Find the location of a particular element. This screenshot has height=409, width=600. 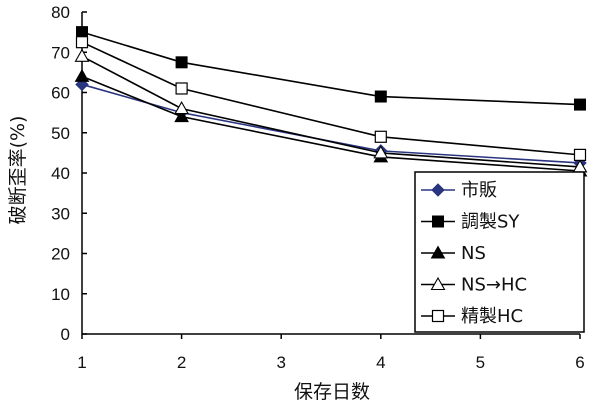

y-tick-label: 30 is located at coordinates (60, 213).